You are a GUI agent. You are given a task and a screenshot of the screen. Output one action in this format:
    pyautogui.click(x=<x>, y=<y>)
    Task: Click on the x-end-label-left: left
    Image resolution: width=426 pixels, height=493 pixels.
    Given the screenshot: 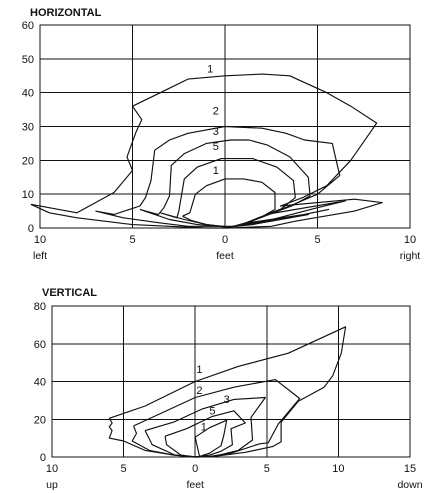 What is the action you would take?
    pyautogui.click(x=40, y=256)
    